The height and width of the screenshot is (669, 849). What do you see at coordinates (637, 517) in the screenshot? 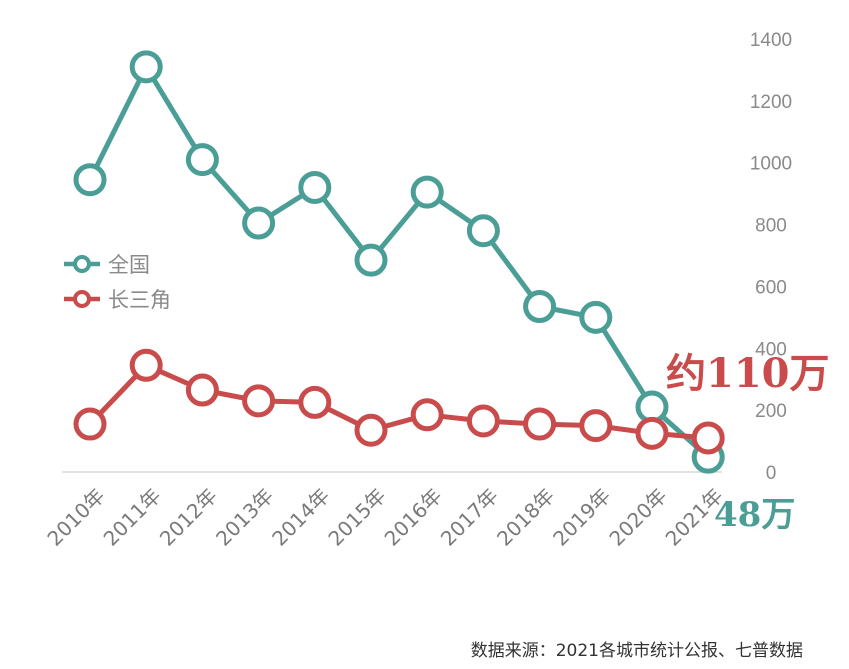
I see `x-tick-label: 2020年` at bounding box center [637, 517].